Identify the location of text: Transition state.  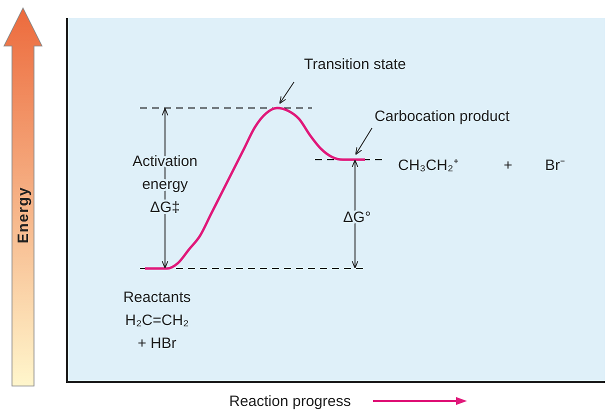
(355, 64).